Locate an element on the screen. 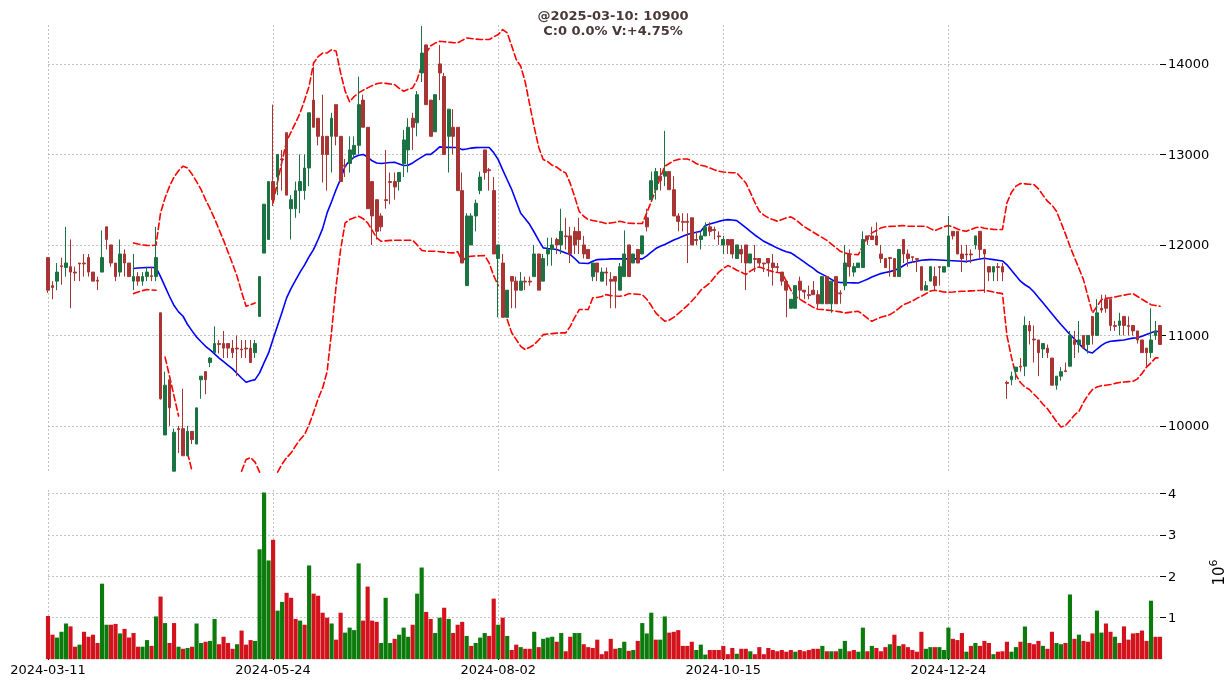  x-tick-label: 2024-08-02 is located at coordinates (498, 669).